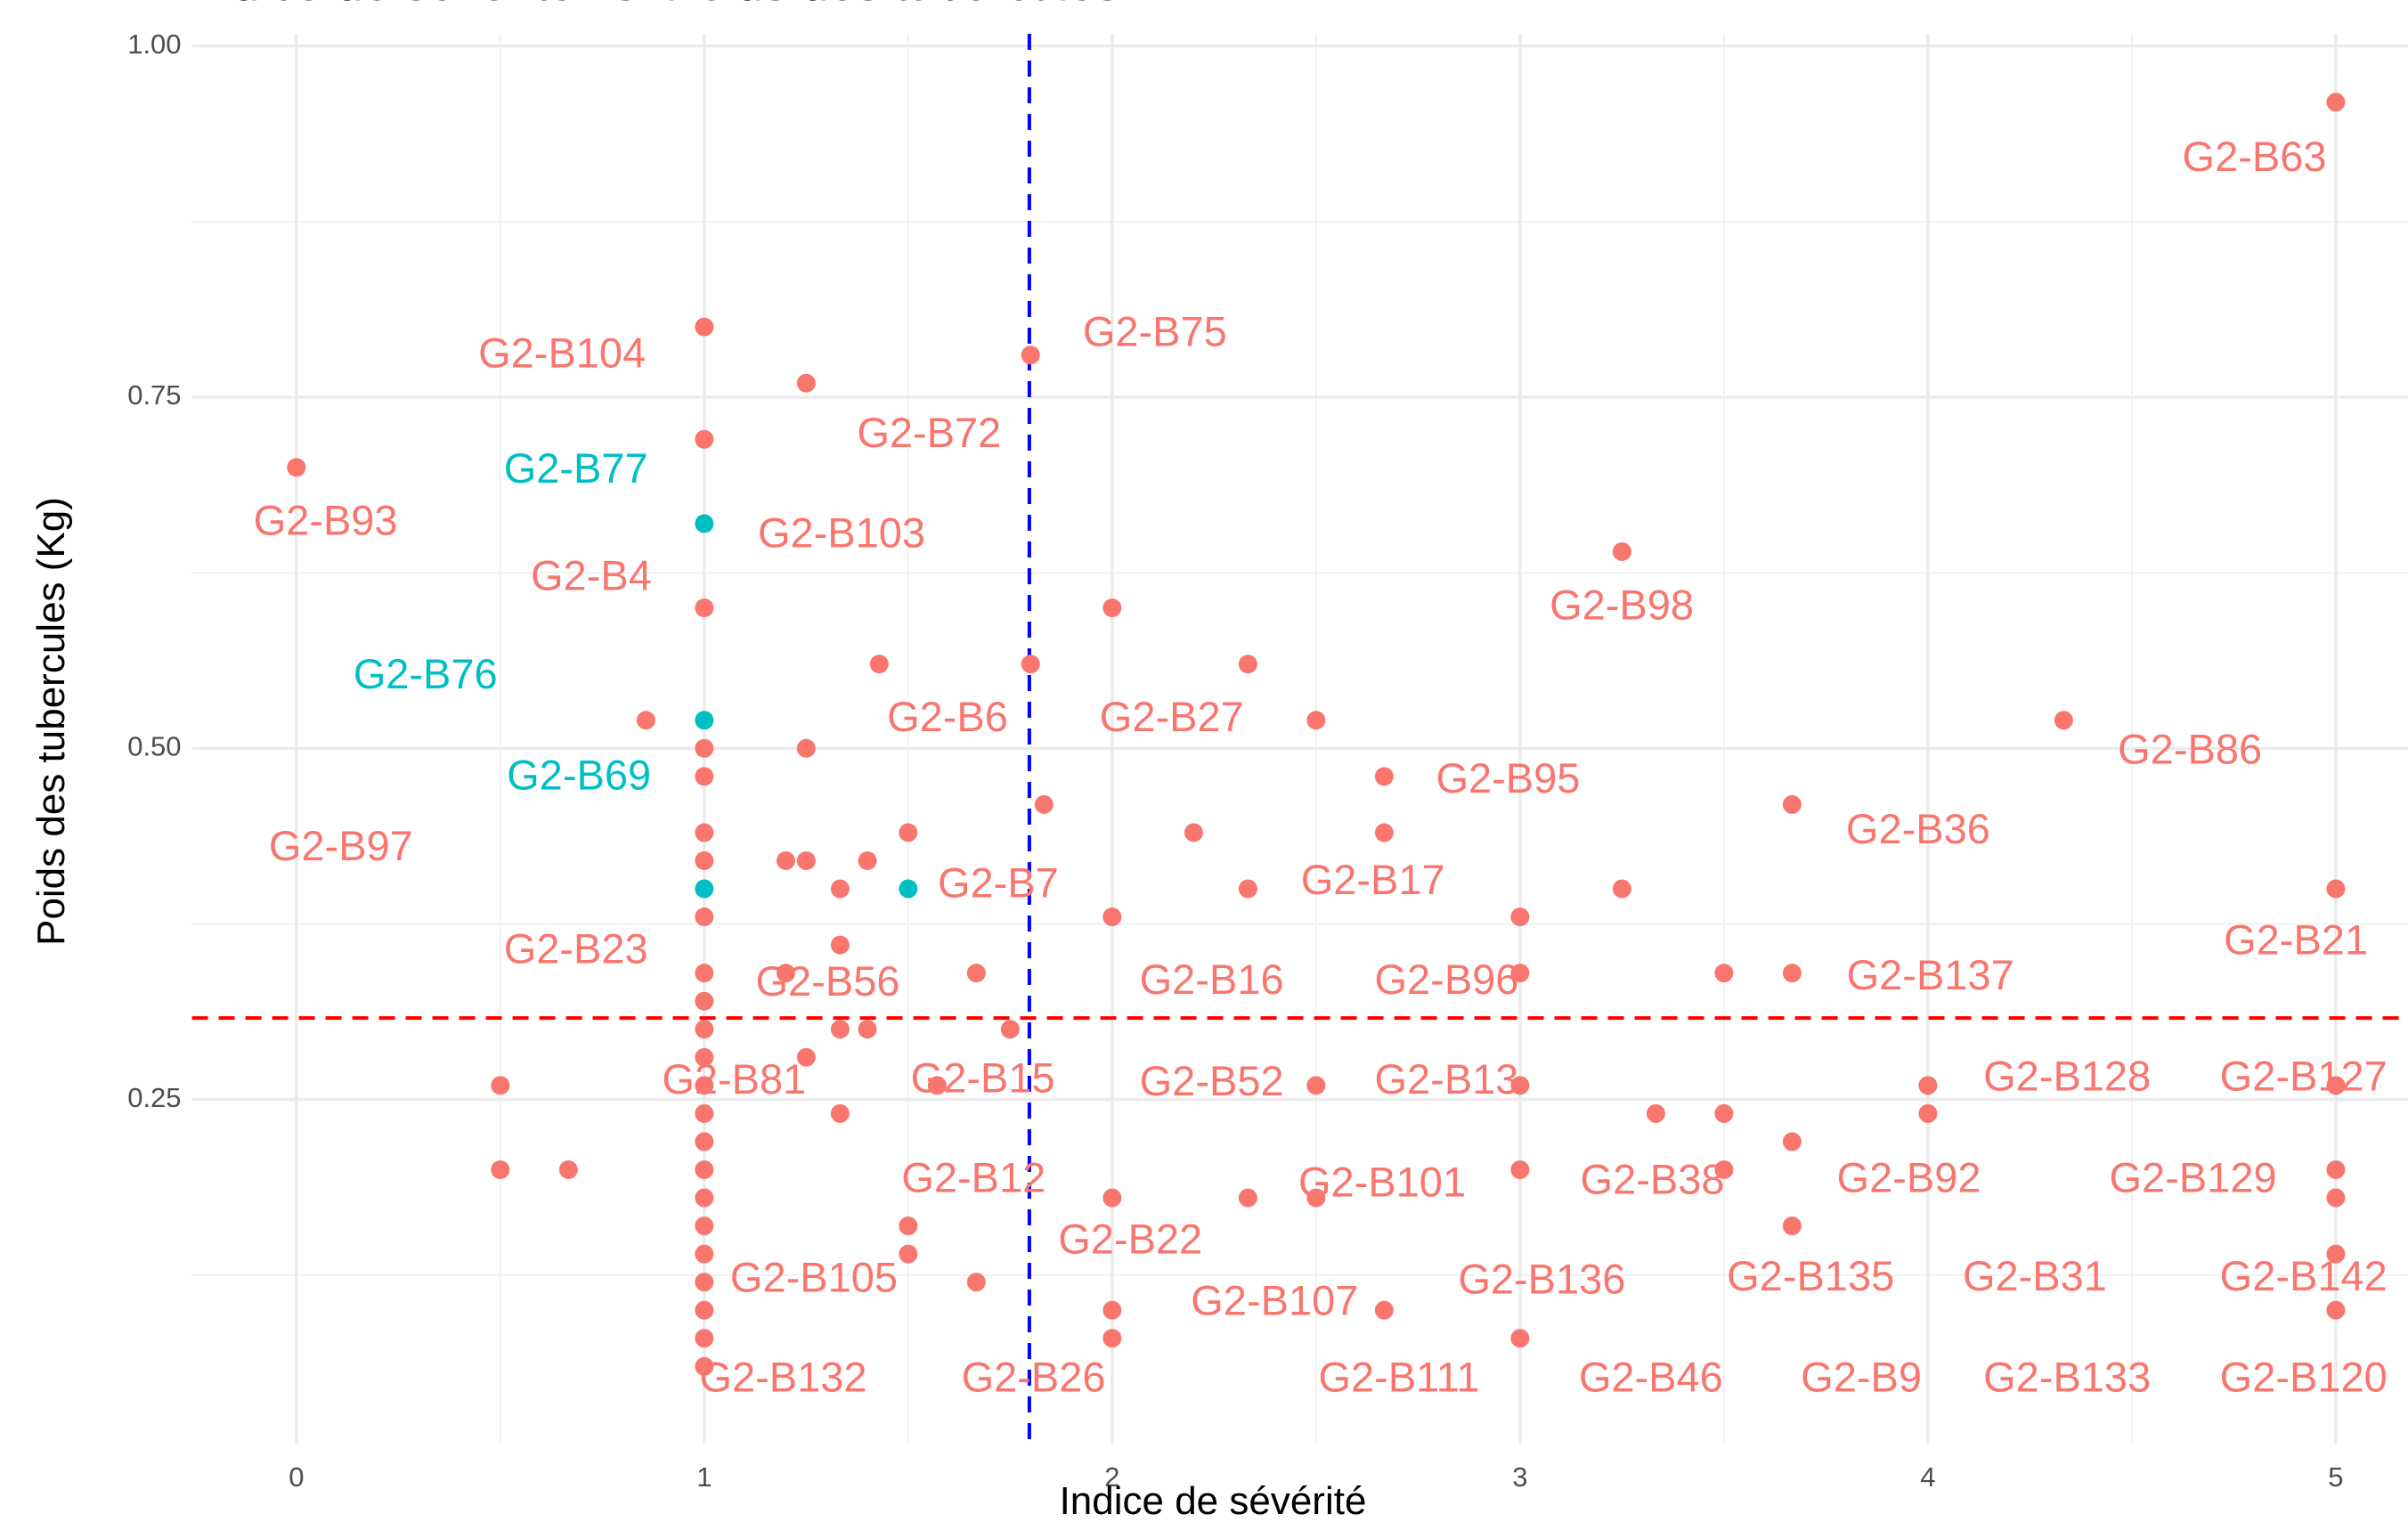  Describe the element at coordinates (2035, 1275) in the screenshot. I see `point-label: G2-B31` at that location.